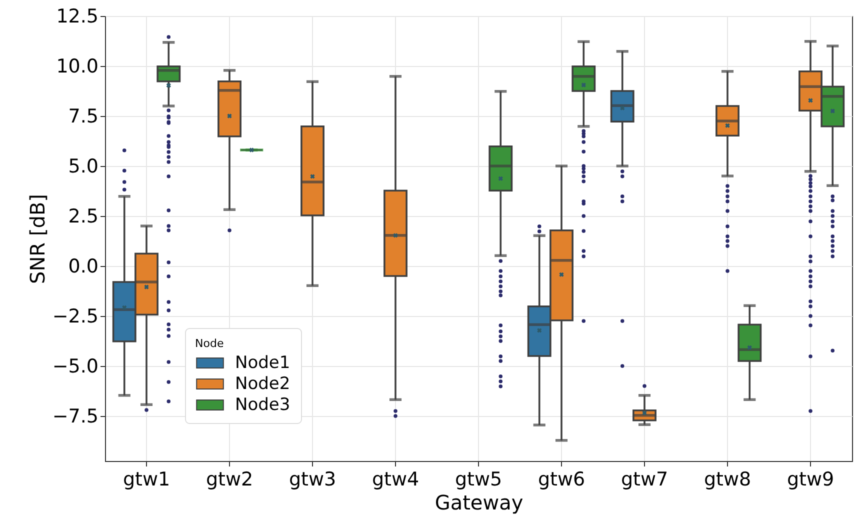  Describe the element at coordinates (312, 479) in the screenshot. I see `x-tick-label: gtw3` at that location.